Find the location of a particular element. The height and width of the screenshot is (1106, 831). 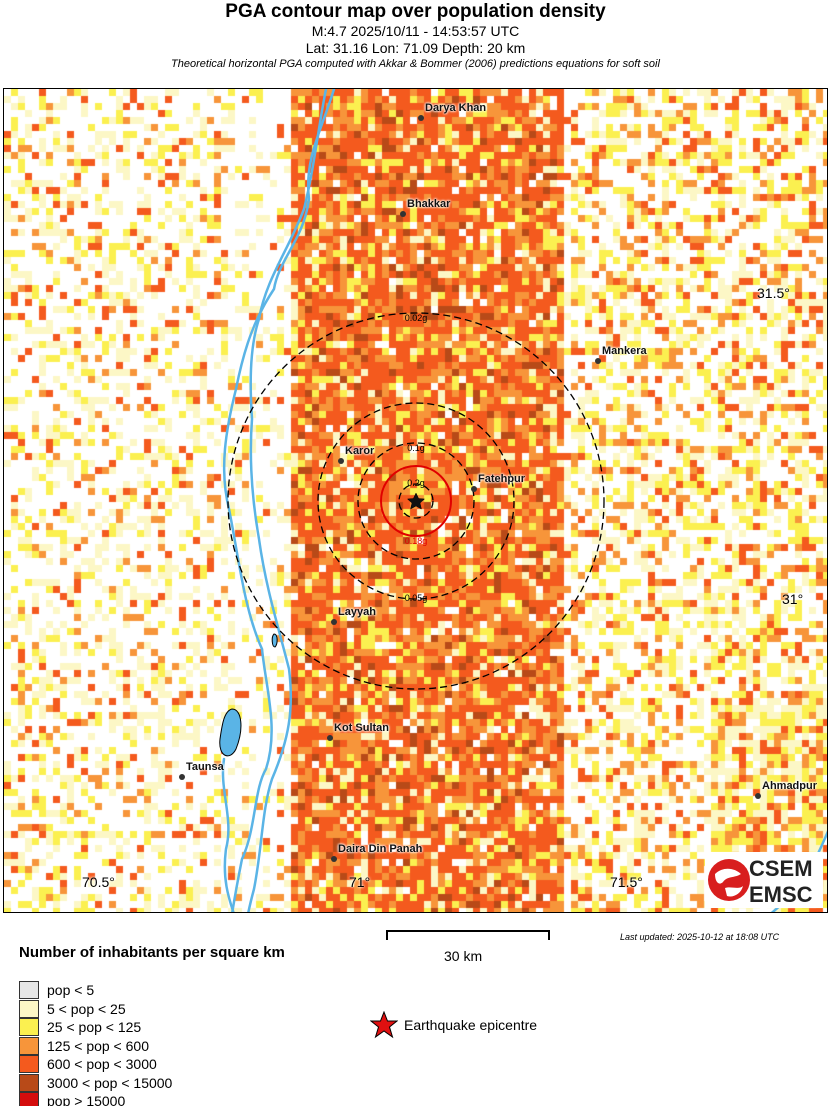

lat-tick: 31.5° is located at coordinates (773, 293).